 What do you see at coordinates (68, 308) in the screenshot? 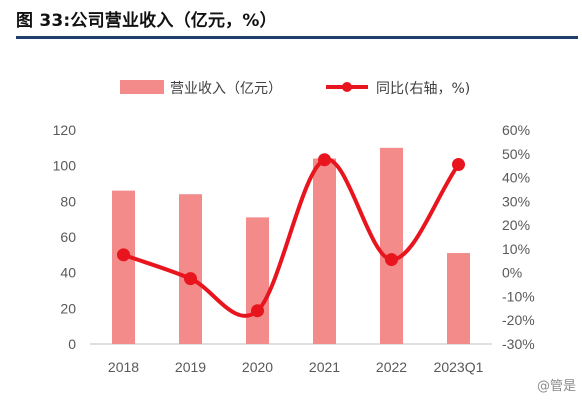
I see `left-axis-tick-label: 20` at bounding box center [68, 308].